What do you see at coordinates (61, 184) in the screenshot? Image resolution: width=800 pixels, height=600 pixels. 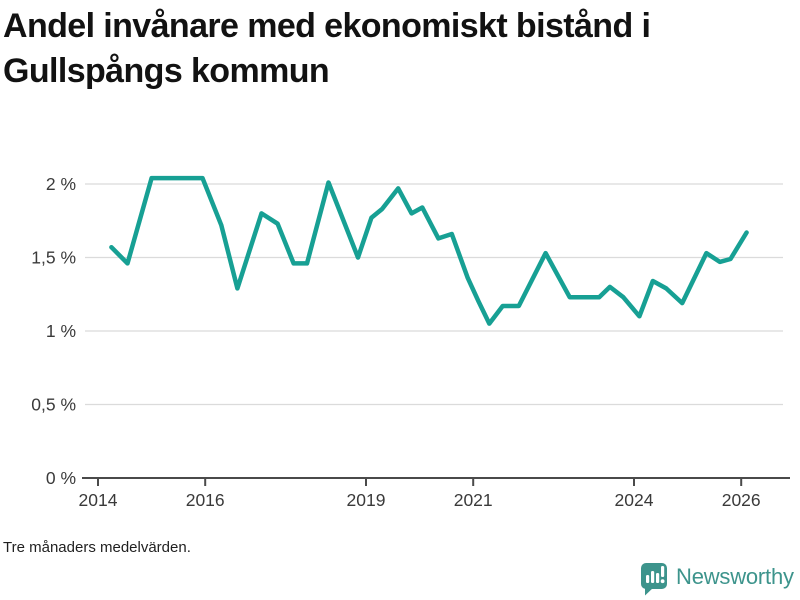 I see `y-axis-label: 2 %` at bounding box center [61, 184].